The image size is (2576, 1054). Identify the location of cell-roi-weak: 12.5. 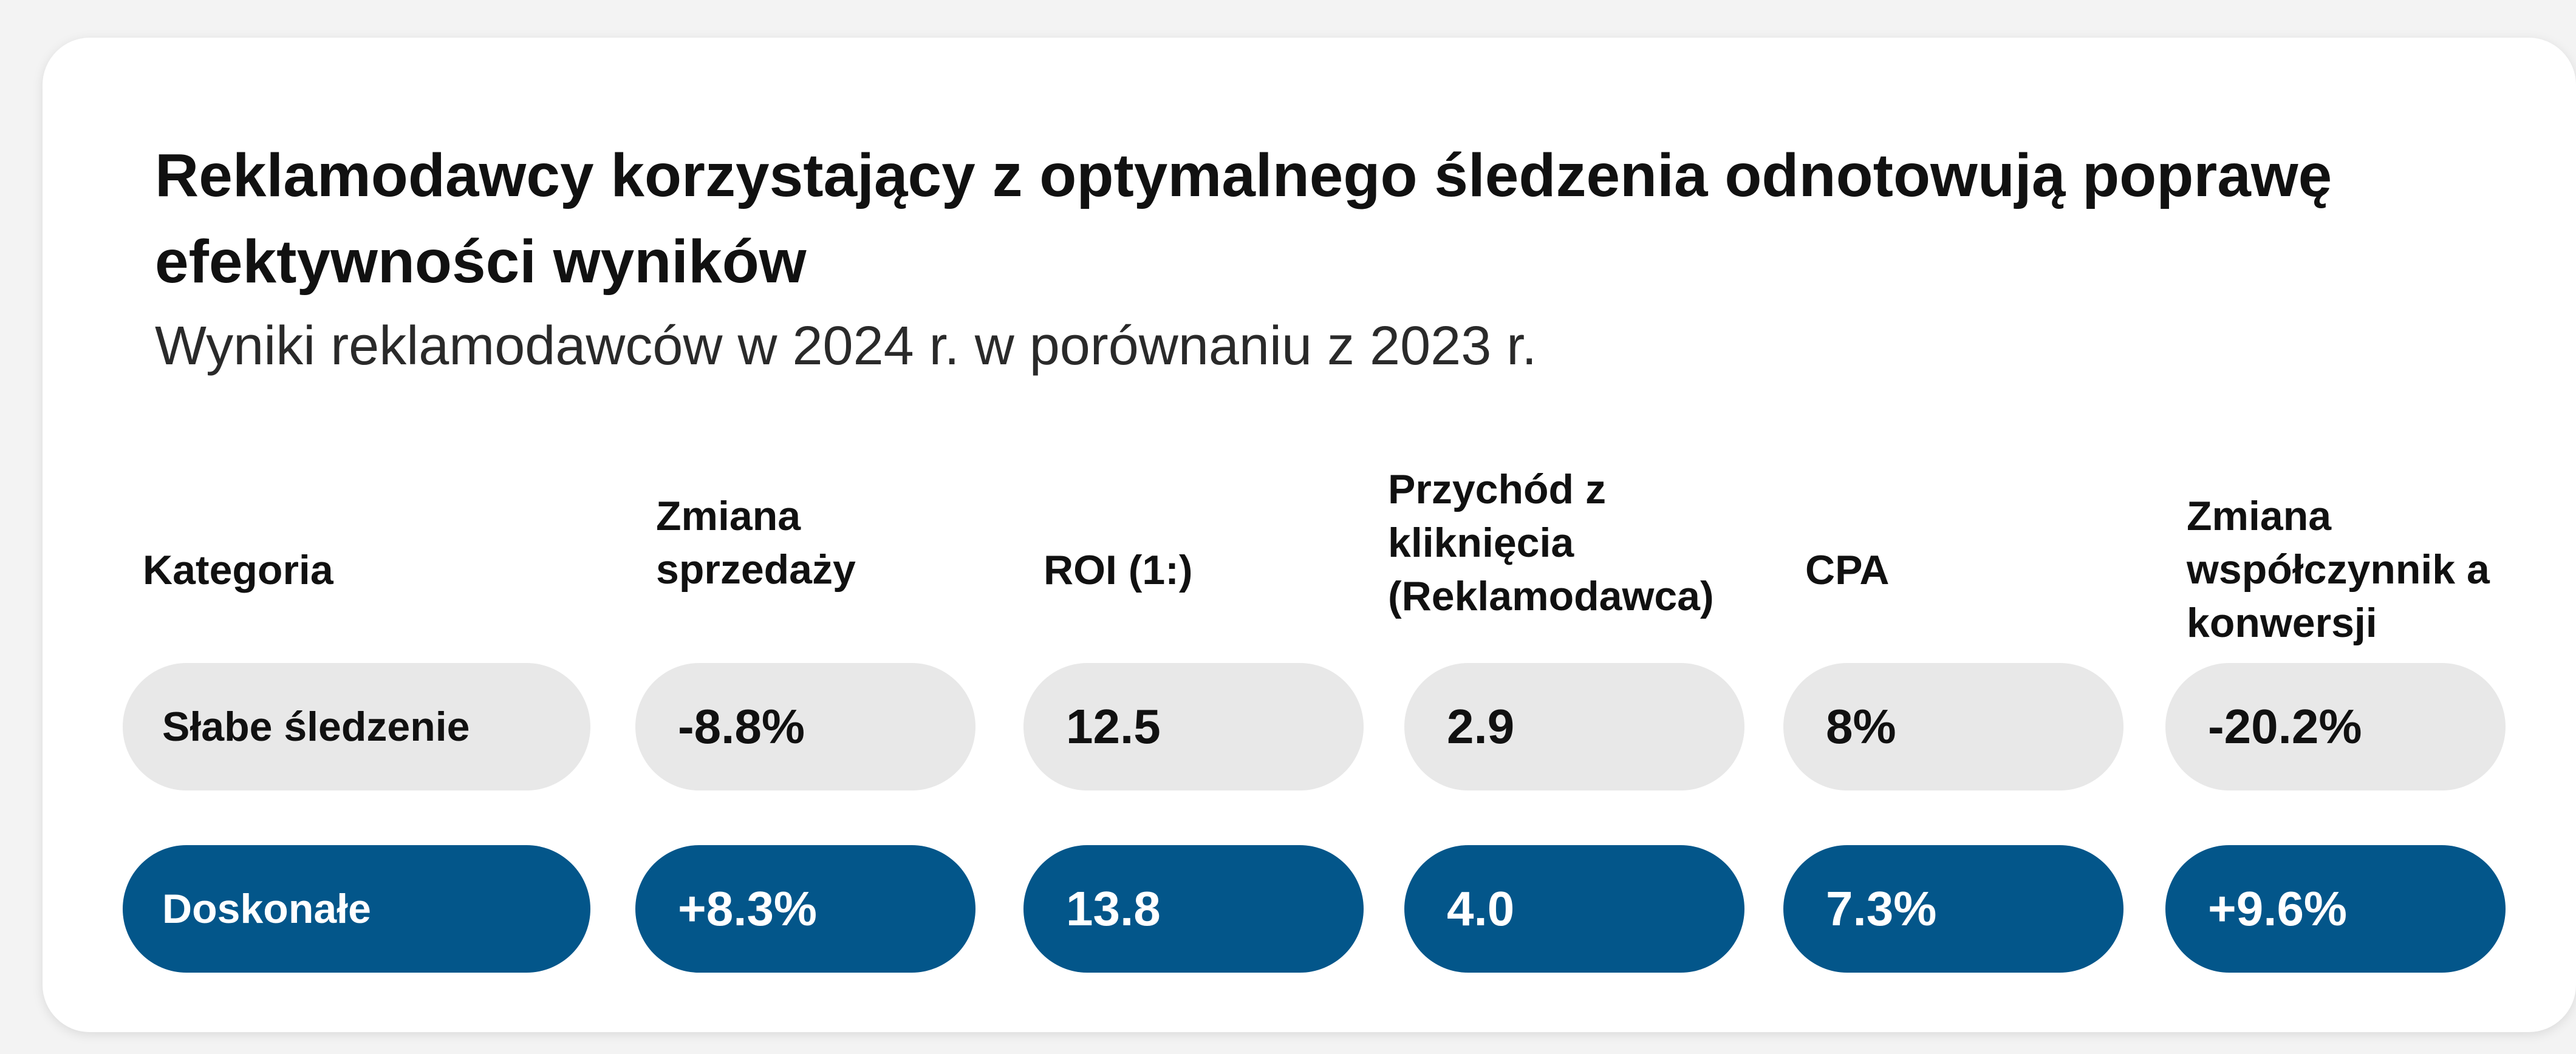
(1193, 726).